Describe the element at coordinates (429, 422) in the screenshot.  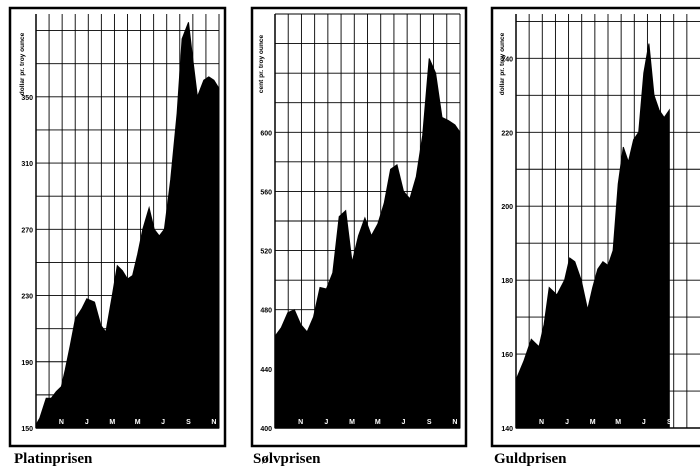
I see `silver-xtick-label: S` at that location.